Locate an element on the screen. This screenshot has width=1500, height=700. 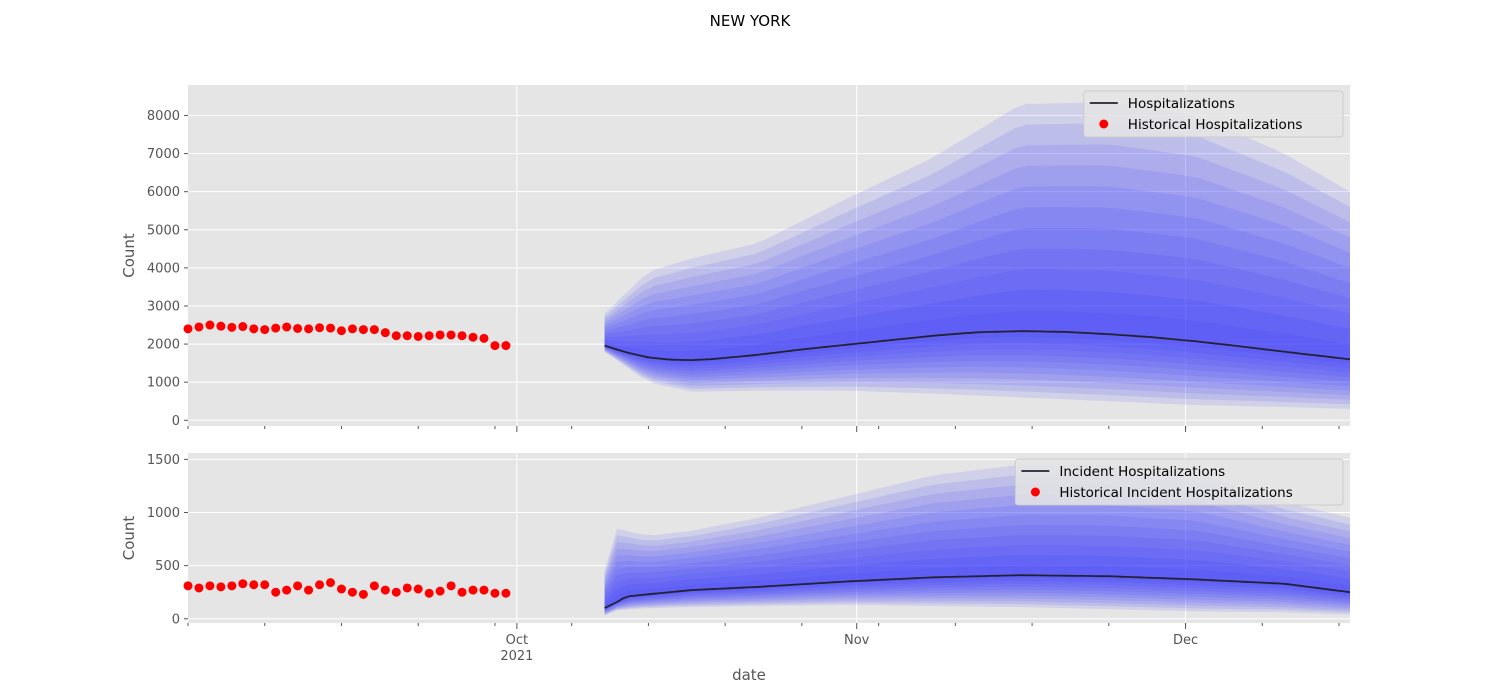
legend-entry: Hospitalizations is located at coordinates (1181, 104).